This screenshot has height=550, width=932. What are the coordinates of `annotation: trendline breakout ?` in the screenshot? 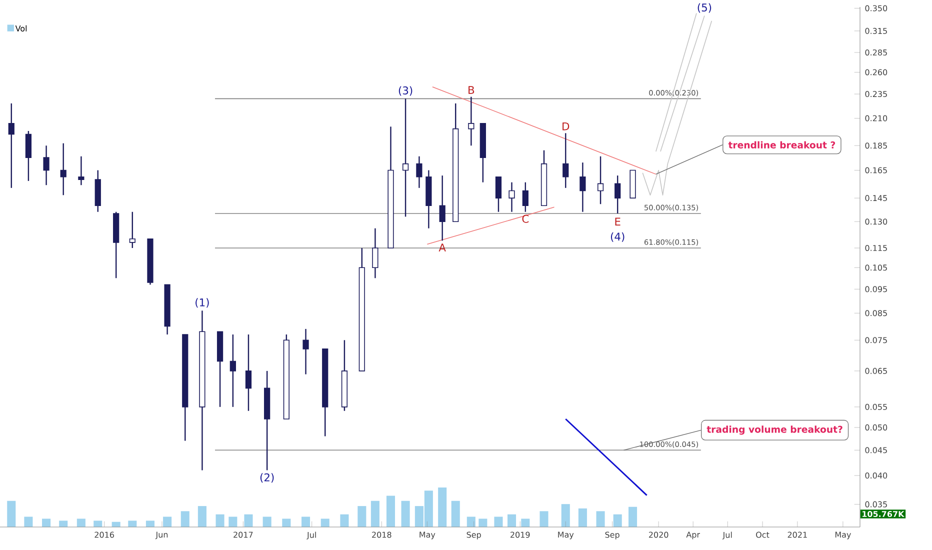 It's located at (782, 144).